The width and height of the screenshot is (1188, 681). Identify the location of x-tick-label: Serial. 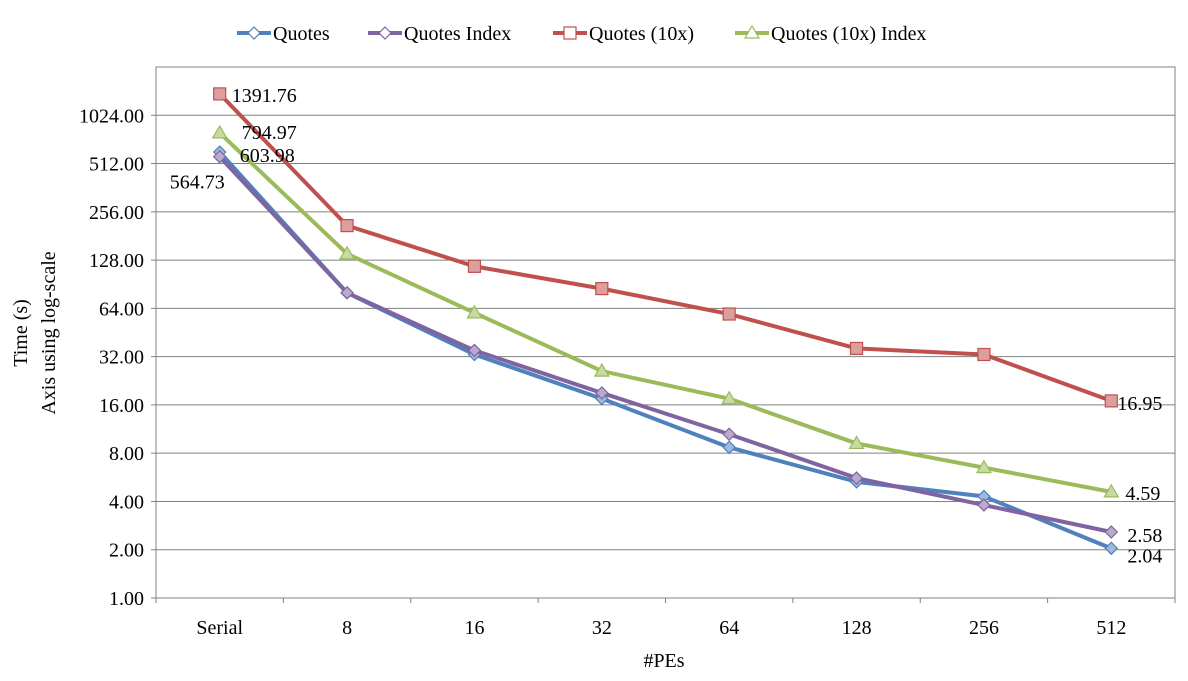
(219, 628).